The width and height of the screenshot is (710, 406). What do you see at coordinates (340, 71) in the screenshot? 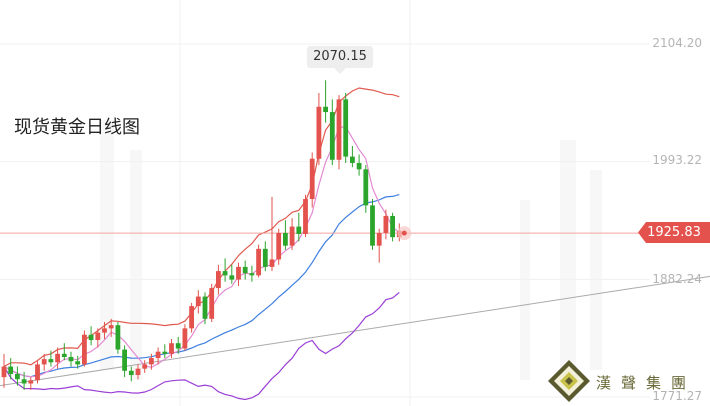
I see `peak-label-pointer` at bounding box center [340, 71].